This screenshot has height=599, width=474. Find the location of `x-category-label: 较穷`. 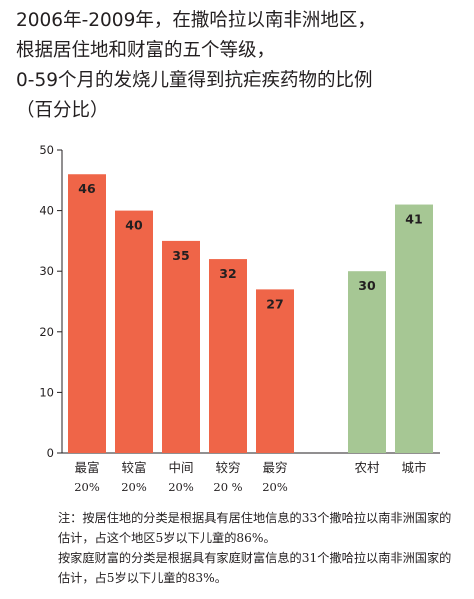

x-category-label: 较穷 is located at coordinates (227, 467).